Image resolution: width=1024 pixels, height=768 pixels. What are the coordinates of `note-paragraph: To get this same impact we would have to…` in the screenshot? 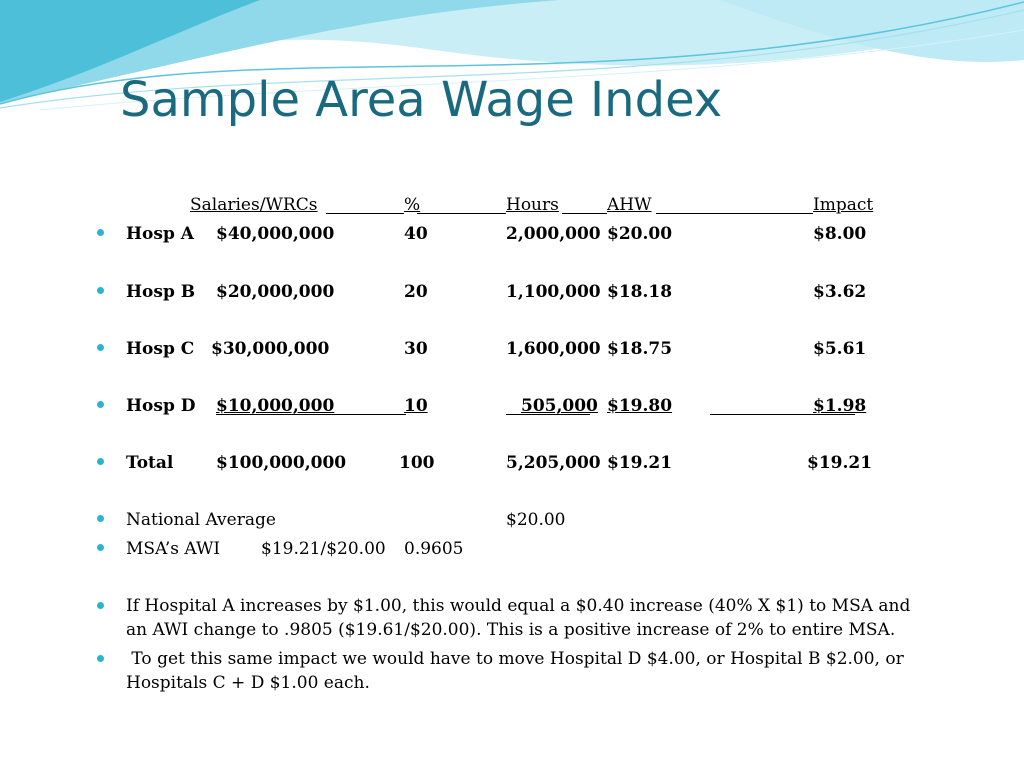 It's located at (518, 671).